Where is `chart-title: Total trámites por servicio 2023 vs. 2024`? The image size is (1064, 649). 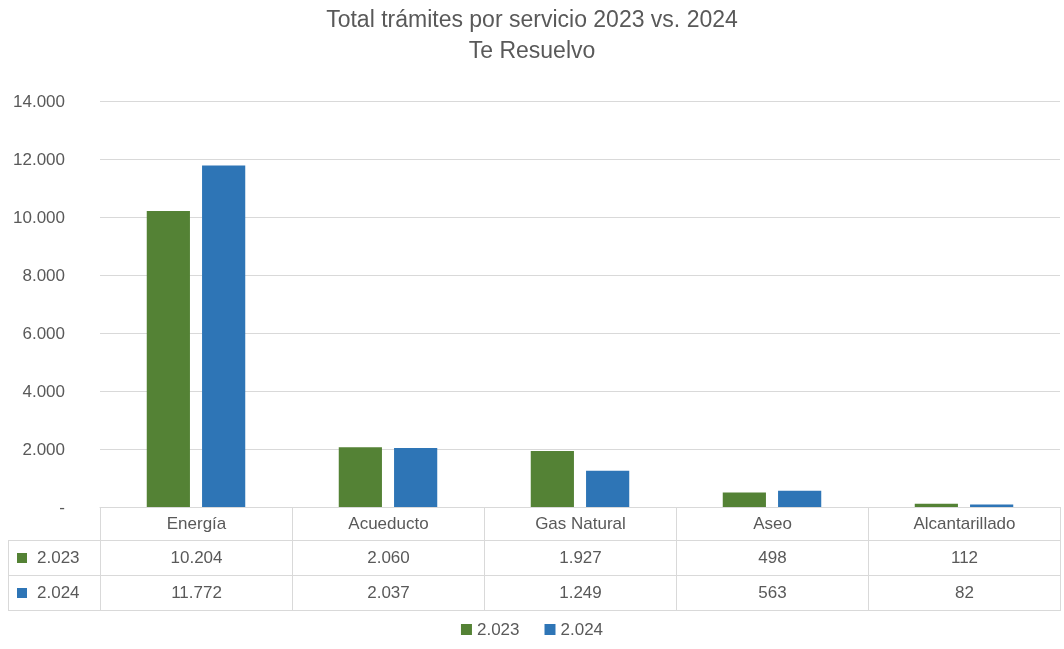
chart-title: Total trámites por servicio 2023 vs. 2024 is located at coordinates (532, 18).